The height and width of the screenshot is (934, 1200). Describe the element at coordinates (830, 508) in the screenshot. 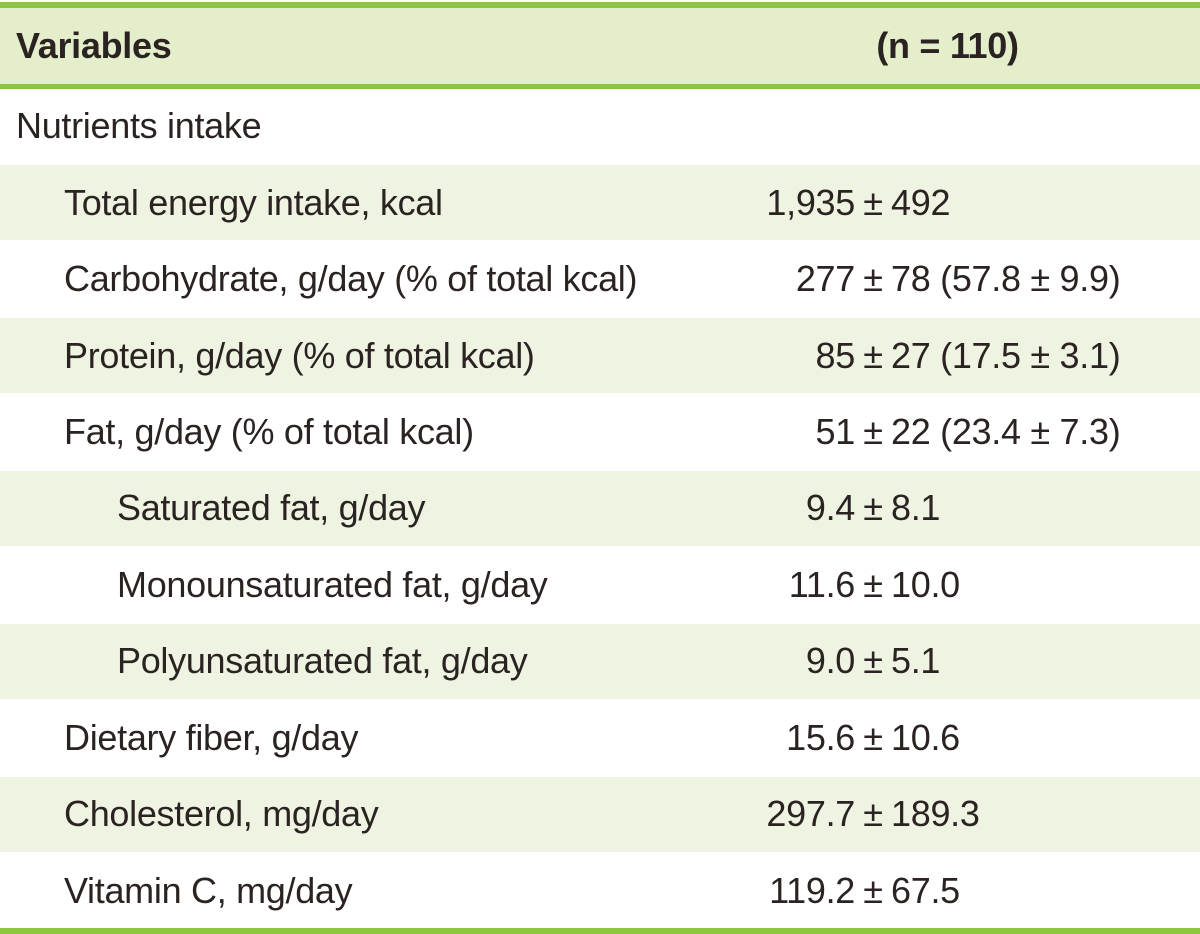

I see `value-mean: 9.4` at that location.